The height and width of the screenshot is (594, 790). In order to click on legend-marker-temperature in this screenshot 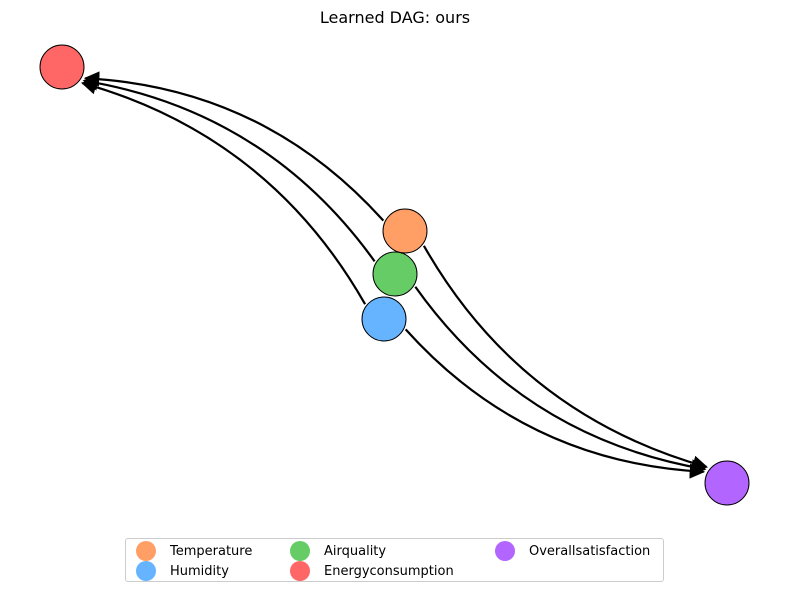, I will do `click(146, 551)`.